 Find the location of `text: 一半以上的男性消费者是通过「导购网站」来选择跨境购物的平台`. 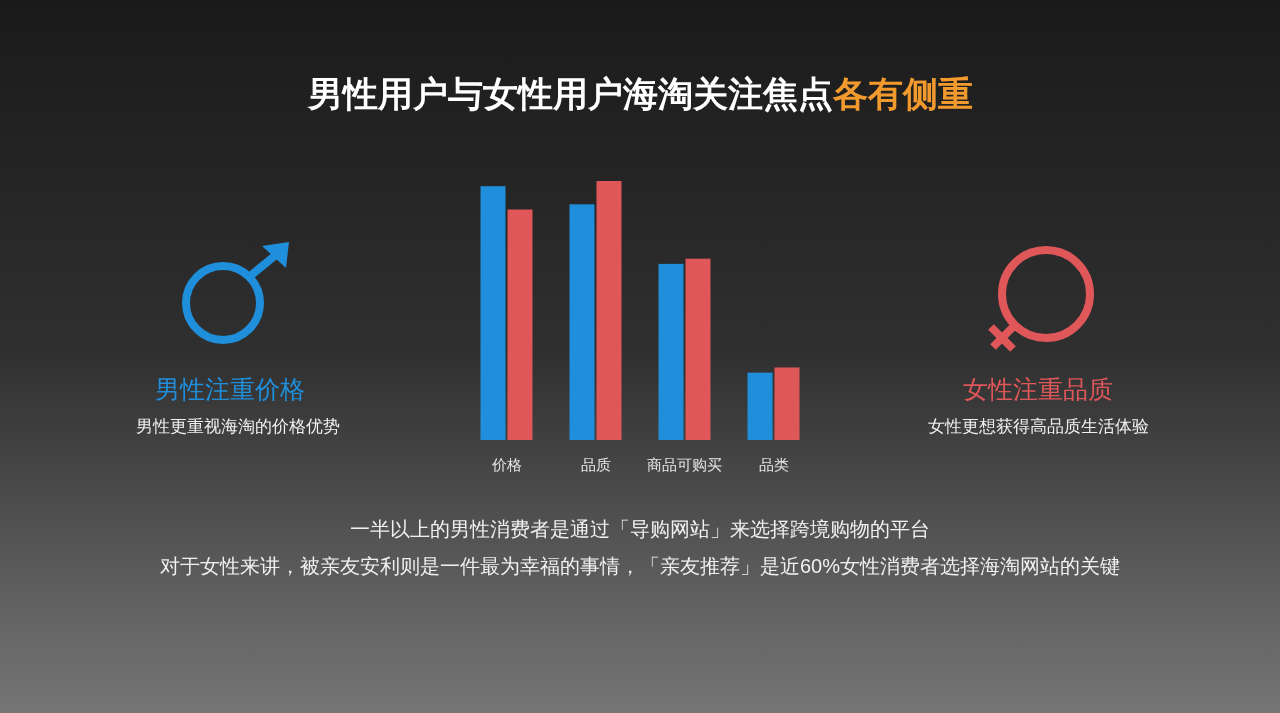

text: 一半以上的男性消费者是通过「导购网站」来选择跨境购物的平台 is located at coordinates (640, 529).